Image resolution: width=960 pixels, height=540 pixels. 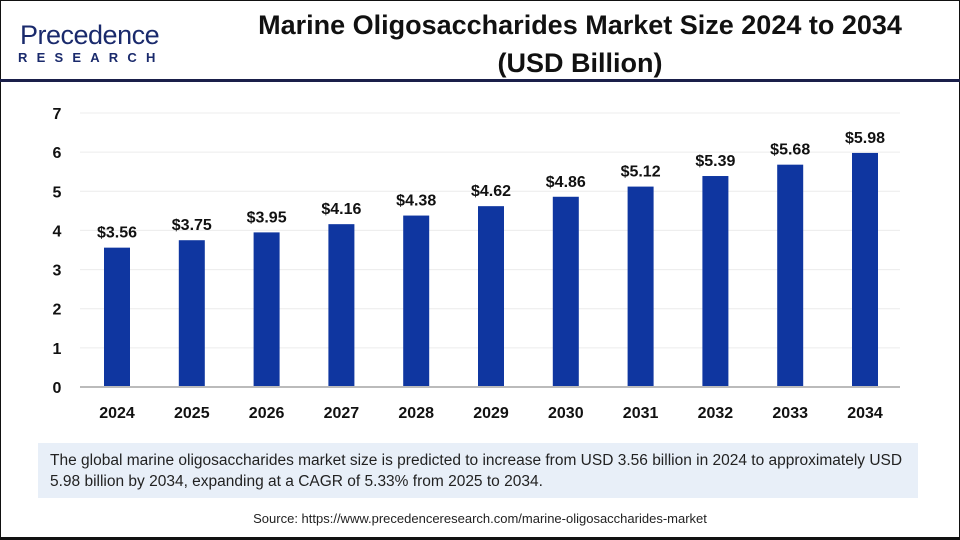 What do you see at coordinates (416, 413) in the screenshot?
I see `x-tick-label: 2028` at bounding box center [416, 413].